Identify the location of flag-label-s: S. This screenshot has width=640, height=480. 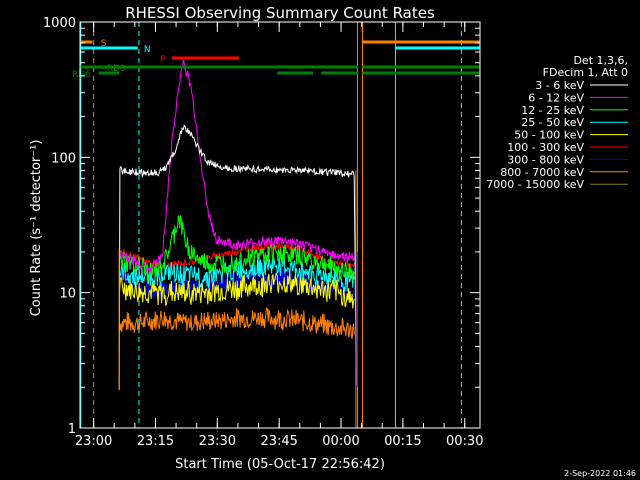
(104, 44).